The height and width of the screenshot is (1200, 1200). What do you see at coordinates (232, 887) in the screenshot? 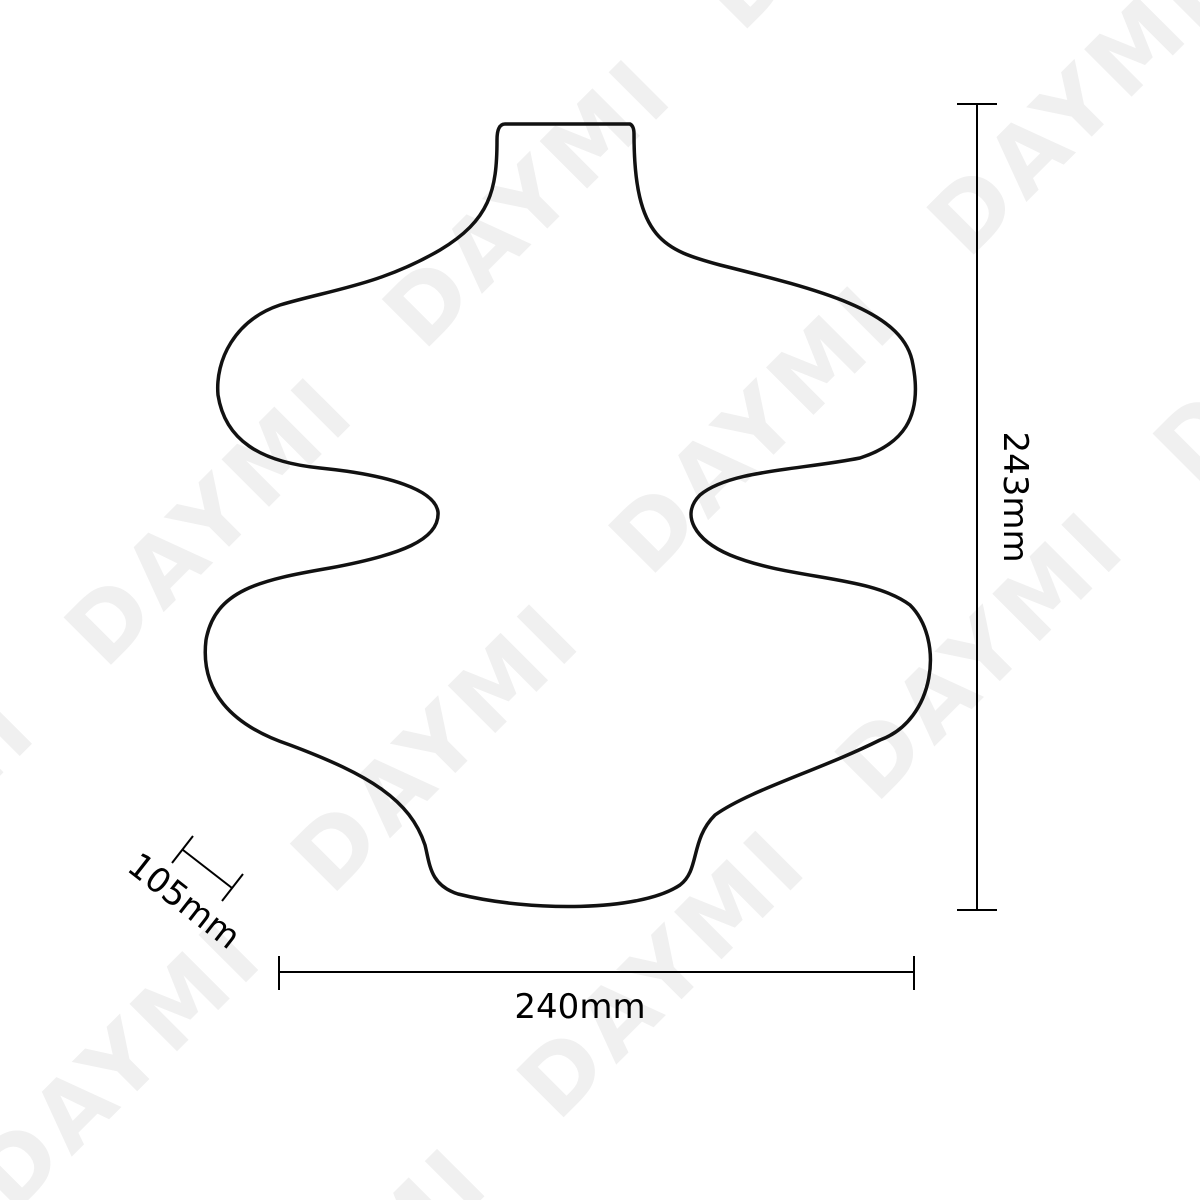
I see `depth-dimension-cap-right` at bounding box center [232, 887].